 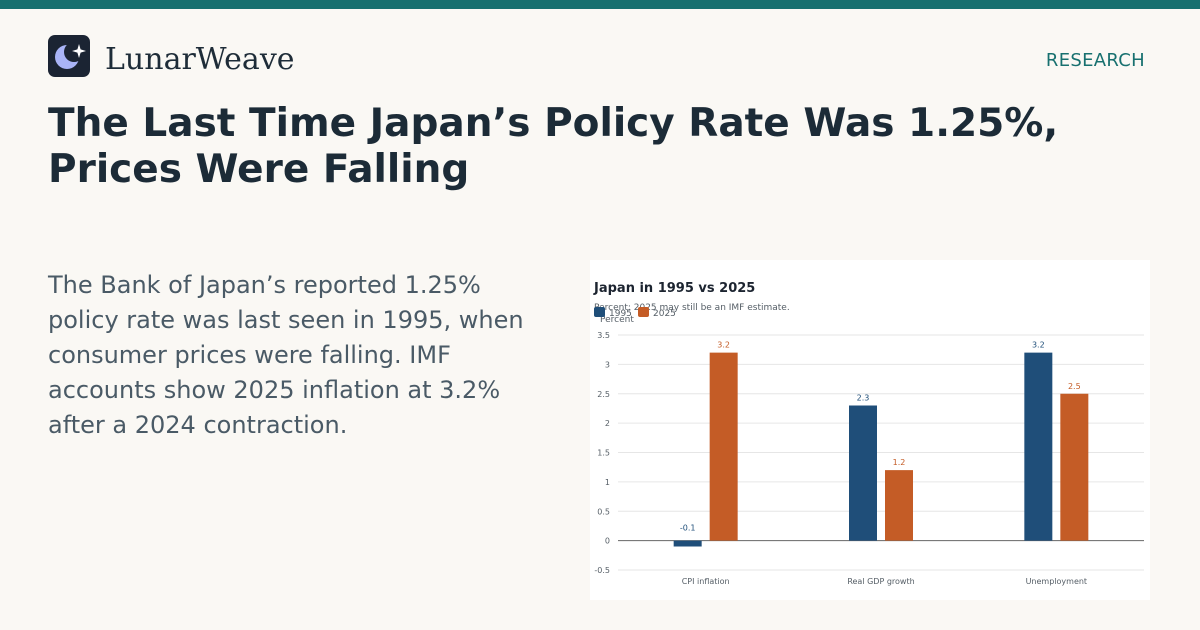 What do you see at coordinates (706, 581) in the screenshot?
I see `x-tick-label: CPI inflation` at bounding box center [706, 581].